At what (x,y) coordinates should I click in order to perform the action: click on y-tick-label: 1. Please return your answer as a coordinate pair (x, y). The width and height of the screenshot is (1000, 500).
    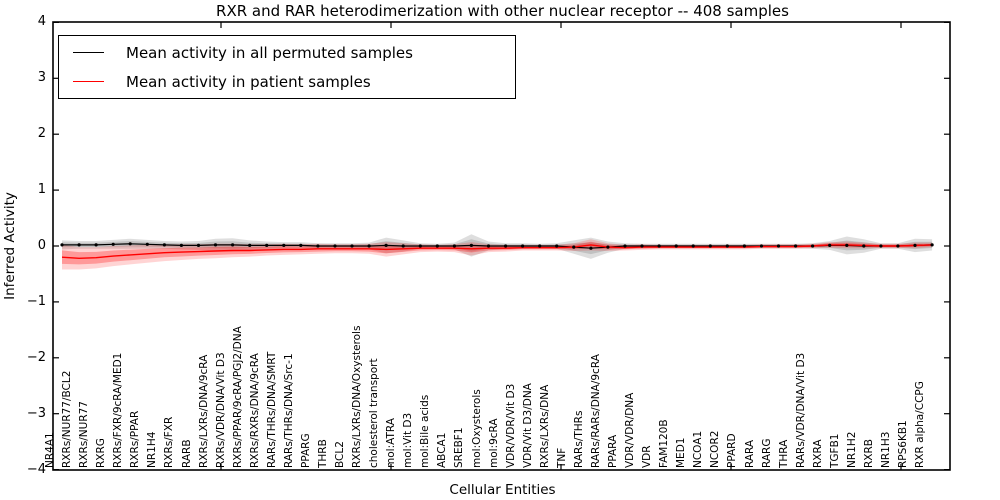
    Looking at the image, I should click on (41, 190).